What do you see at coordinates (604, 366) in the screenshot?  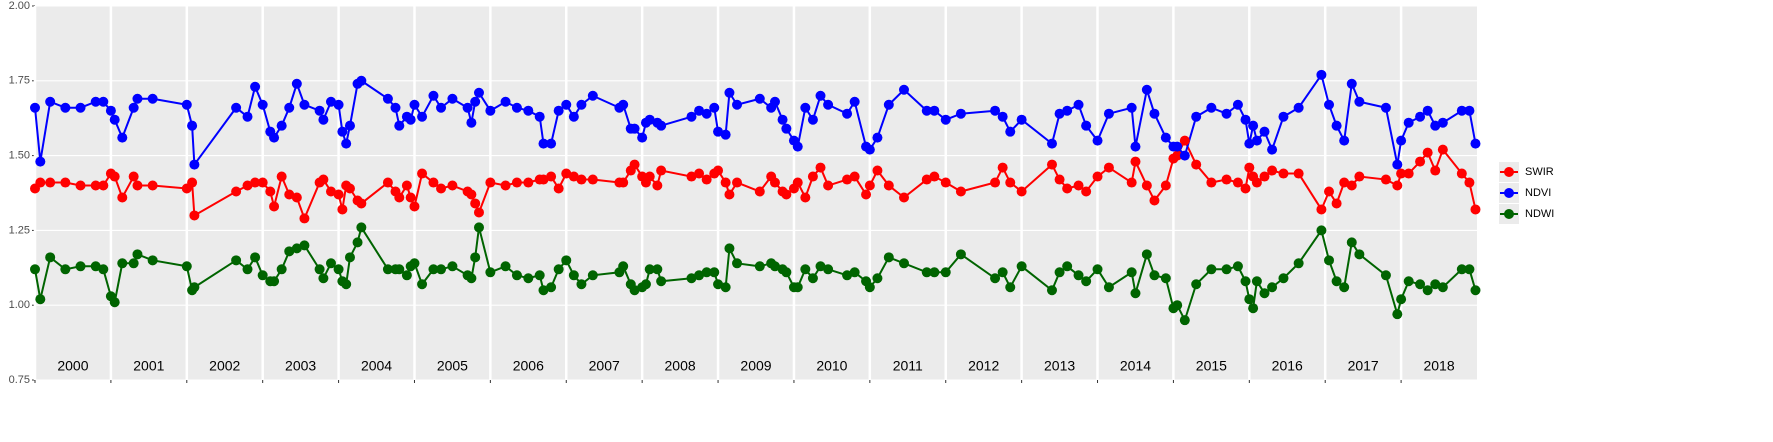 I see `year-label: 2007` at bounding box center [604, 366].